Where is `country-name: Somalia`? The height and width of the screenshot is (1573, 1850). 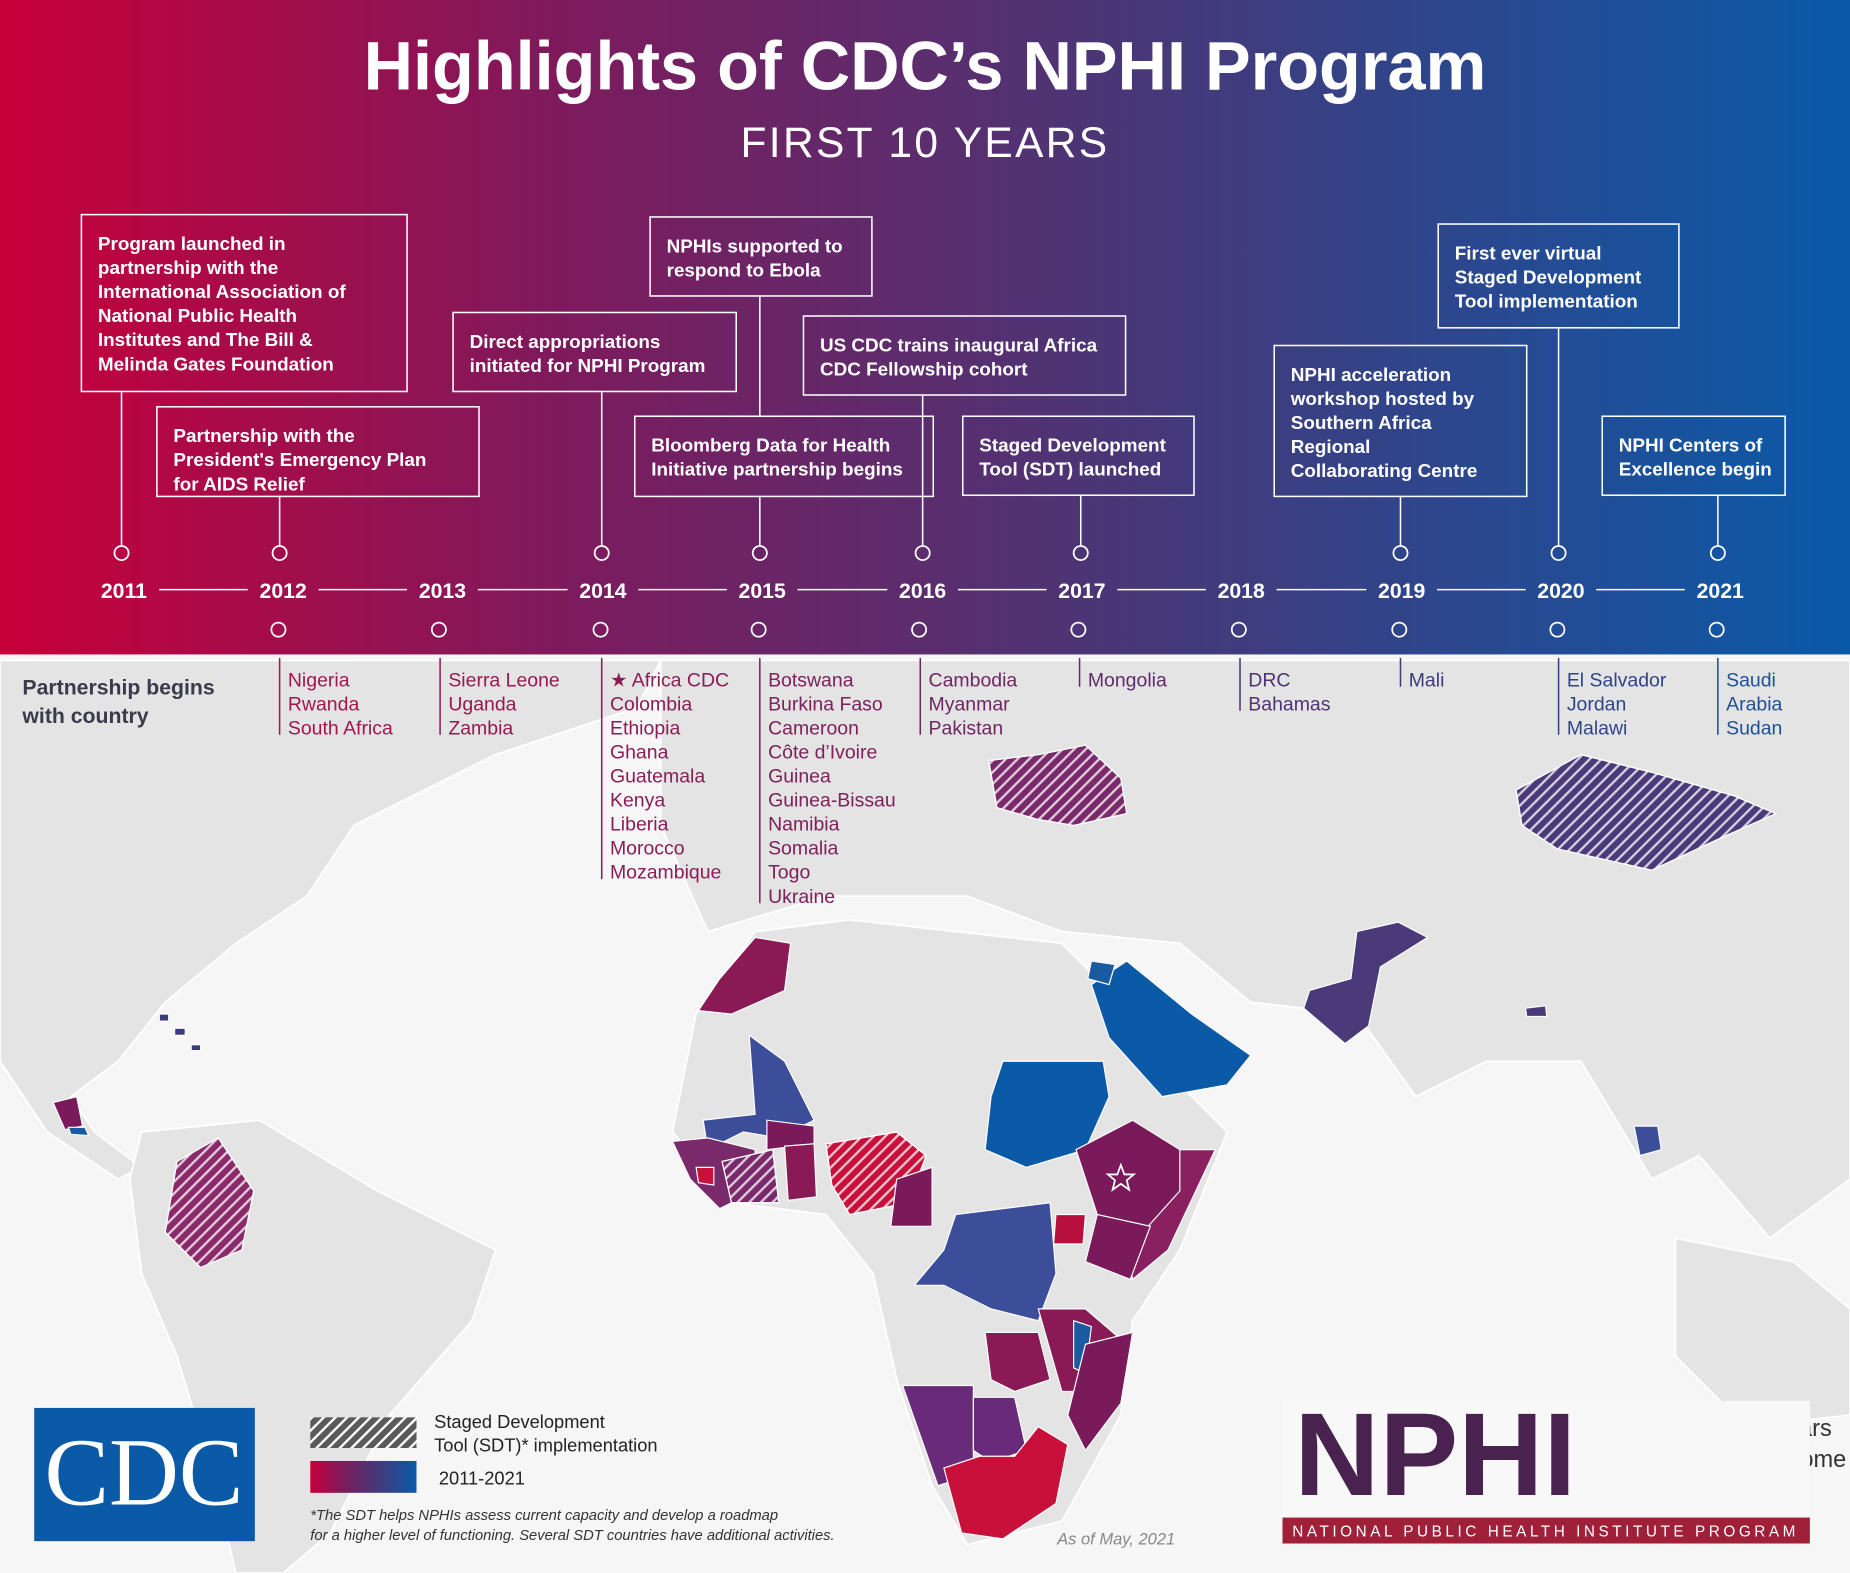 country-name: Somalia is located at coordinates (803, 849).